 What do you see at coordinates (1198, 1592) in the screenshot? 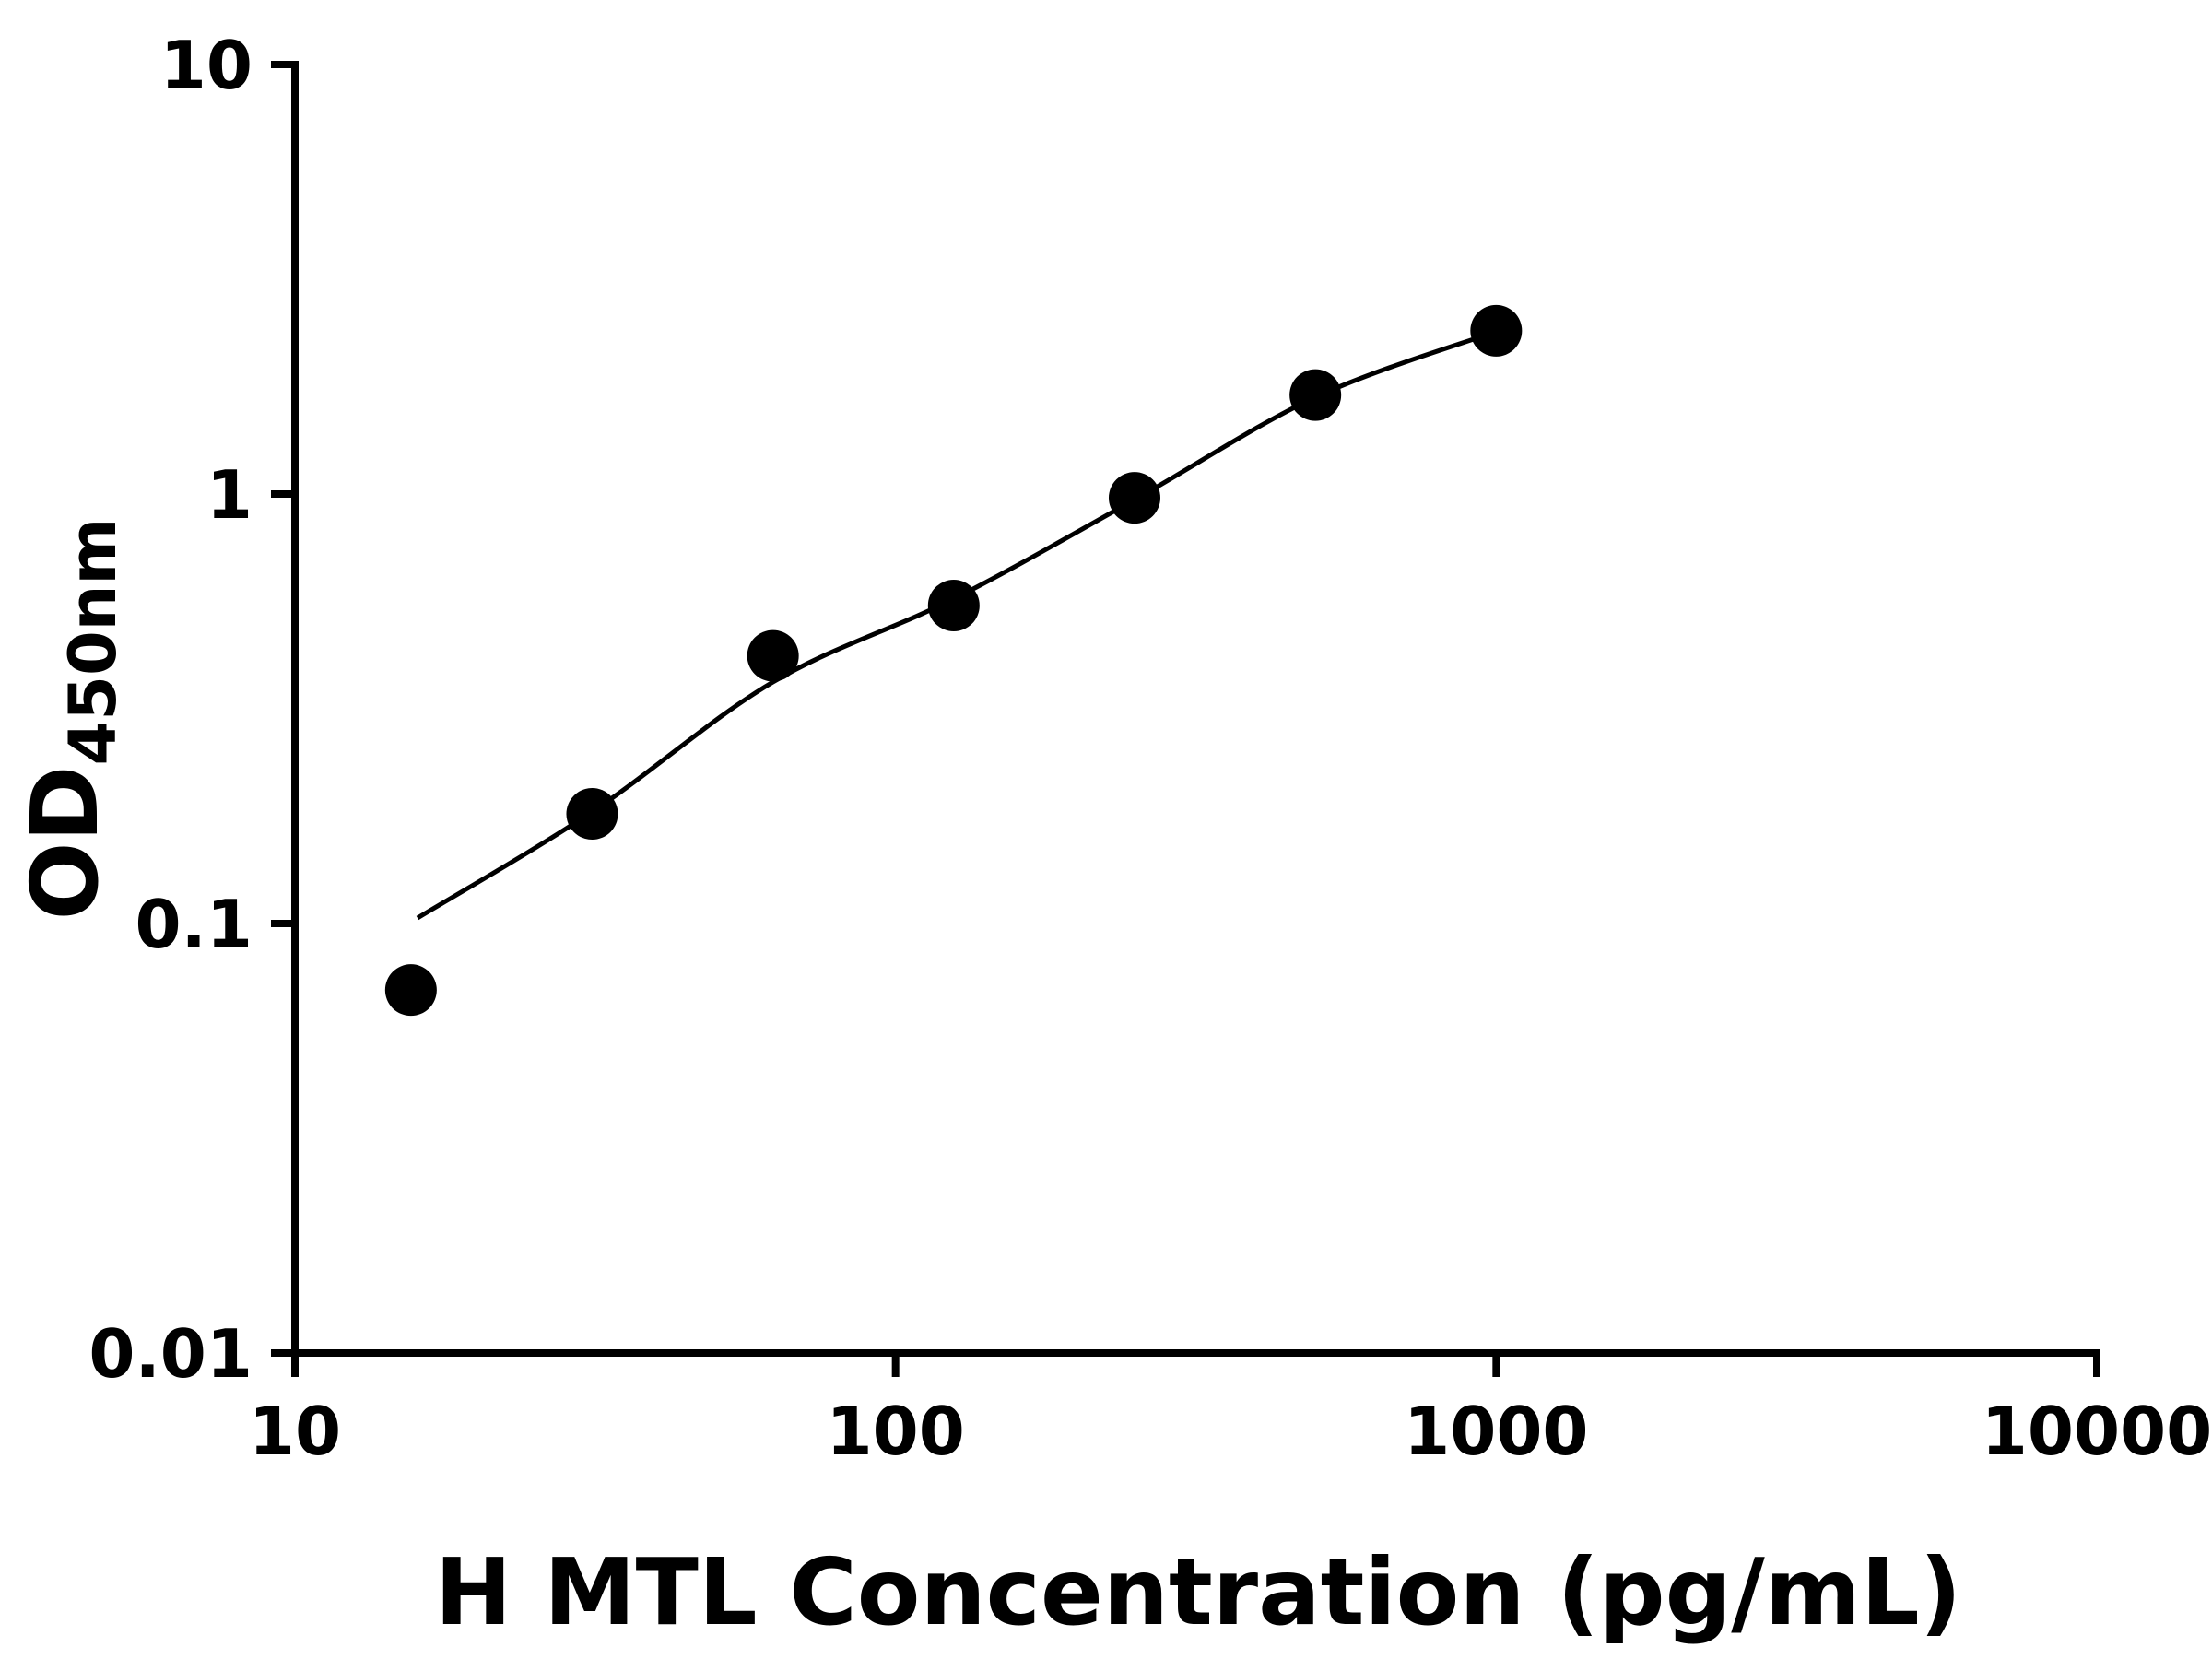
I see `x-axis-title: H MTL Concentration (pg/mL)` at bounding box center [1198, 1592].